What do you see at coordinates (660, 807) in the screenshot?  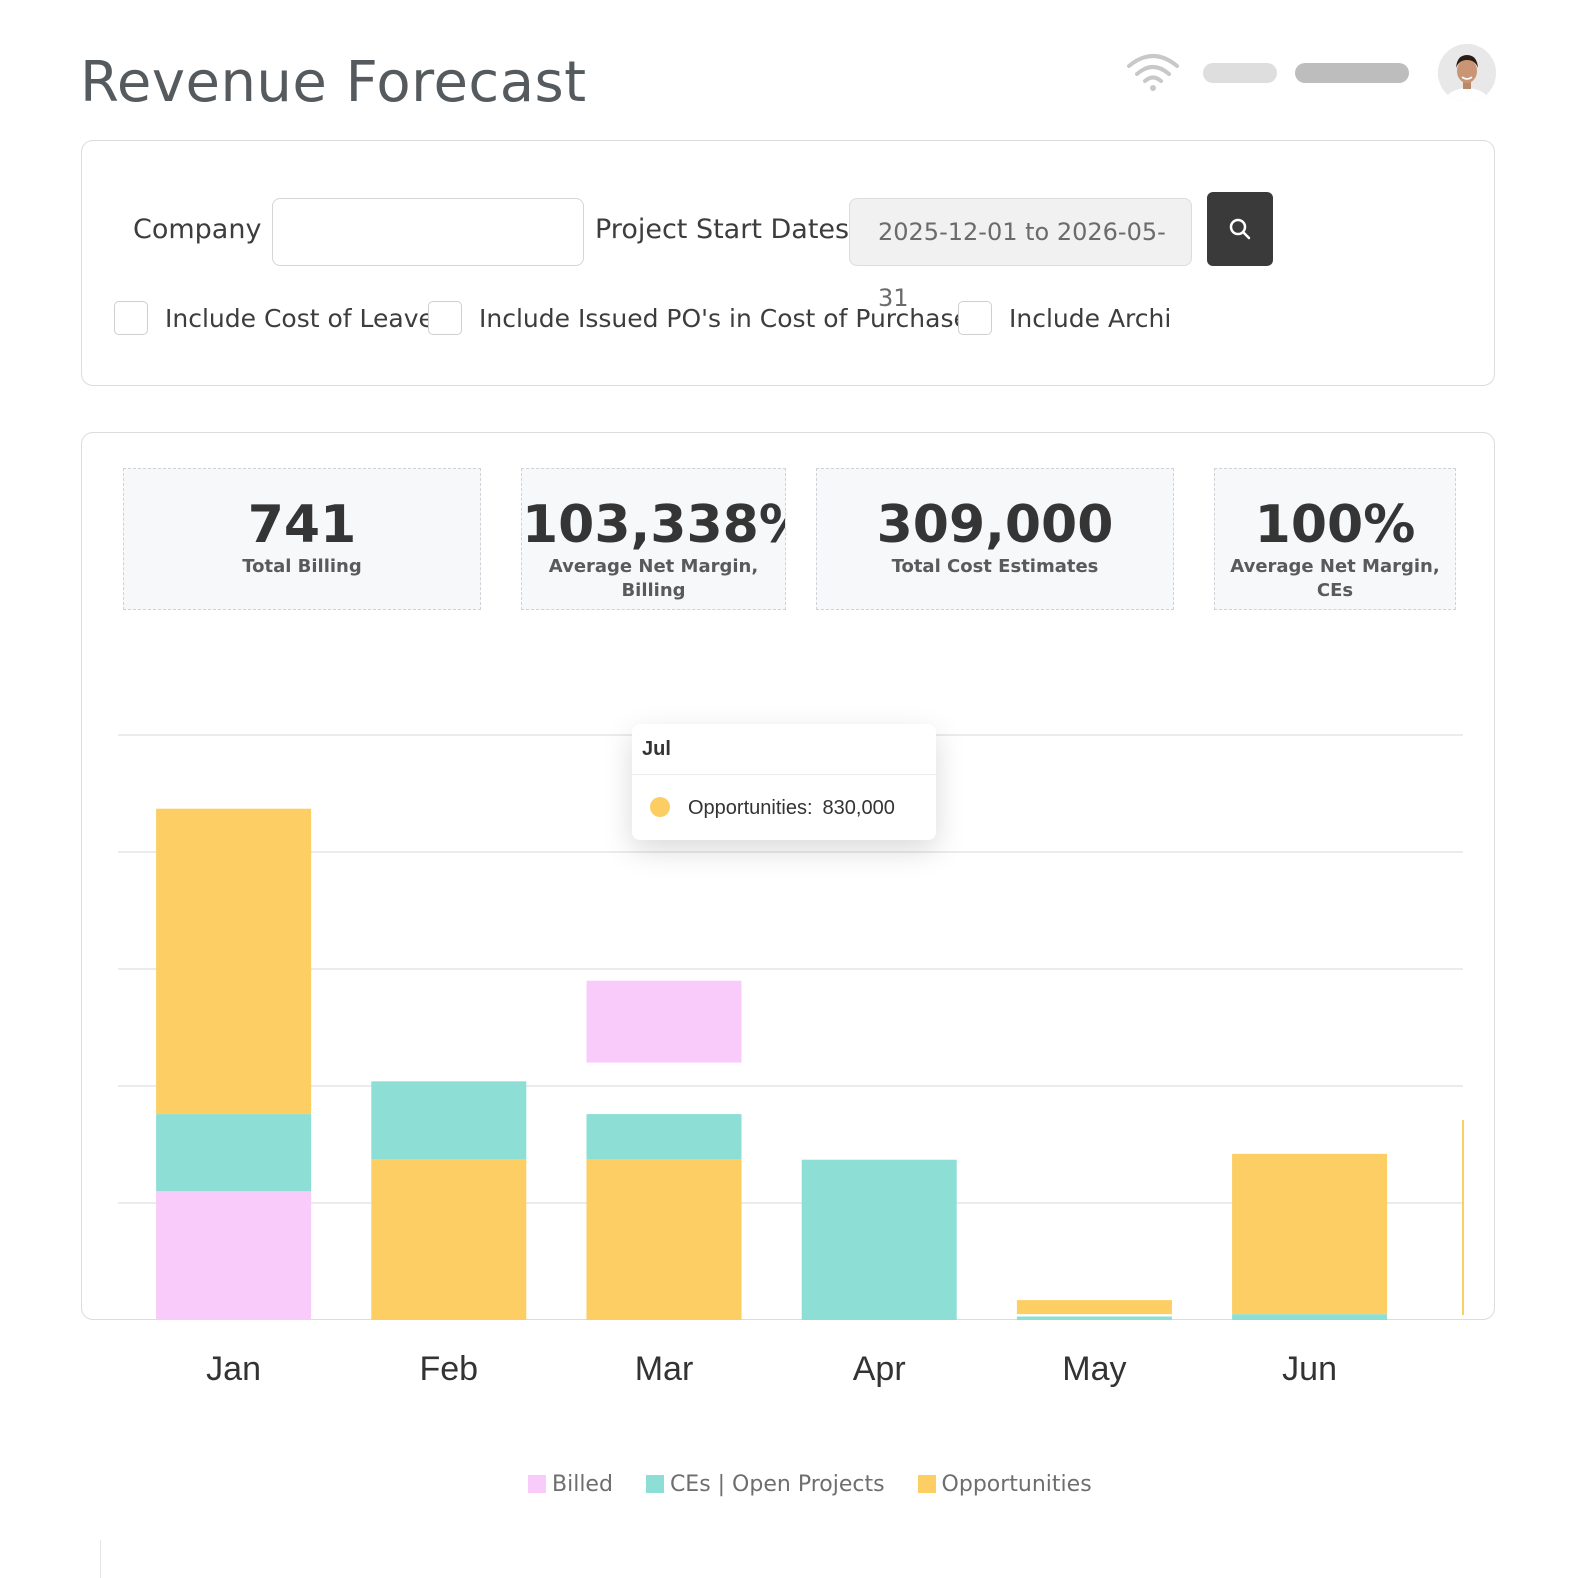 I see `tooltip-series-dot` at bounding box center [660, 807].